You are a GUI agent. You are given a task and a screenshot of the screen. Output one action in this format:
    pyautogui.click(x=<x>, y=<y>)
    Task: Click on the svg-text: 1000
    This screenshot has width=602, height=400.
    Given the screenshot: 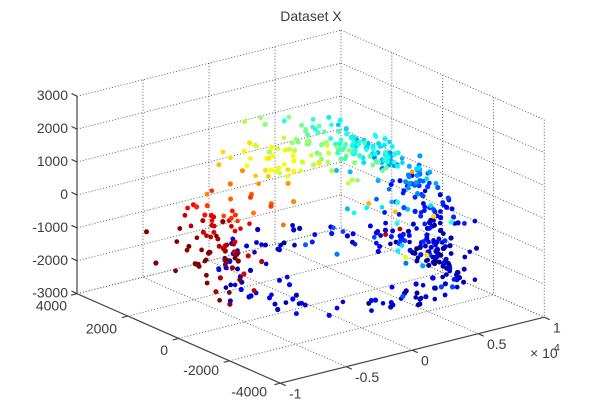 What is the action you would take?
    pyautogui.click(x=52, y=161)
    